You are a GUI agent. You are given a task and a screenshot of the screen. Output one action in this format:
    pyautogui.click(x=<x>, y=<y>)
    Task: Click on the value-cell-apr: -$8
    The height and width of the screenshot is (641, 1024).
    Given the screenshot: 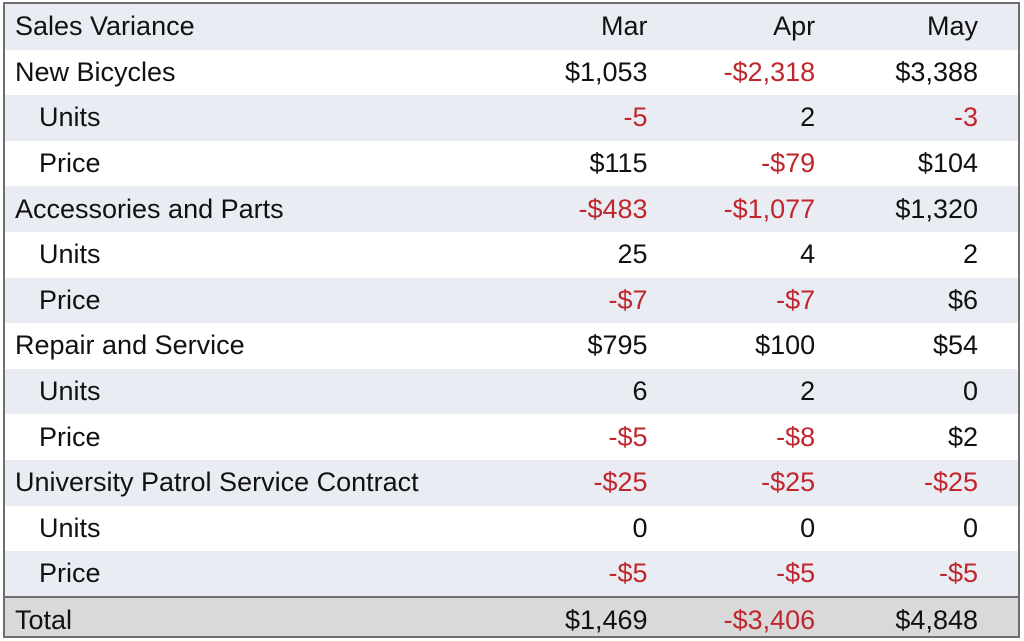 What is the action you would take?
    pyautogui.click(x=796, y=436)
    